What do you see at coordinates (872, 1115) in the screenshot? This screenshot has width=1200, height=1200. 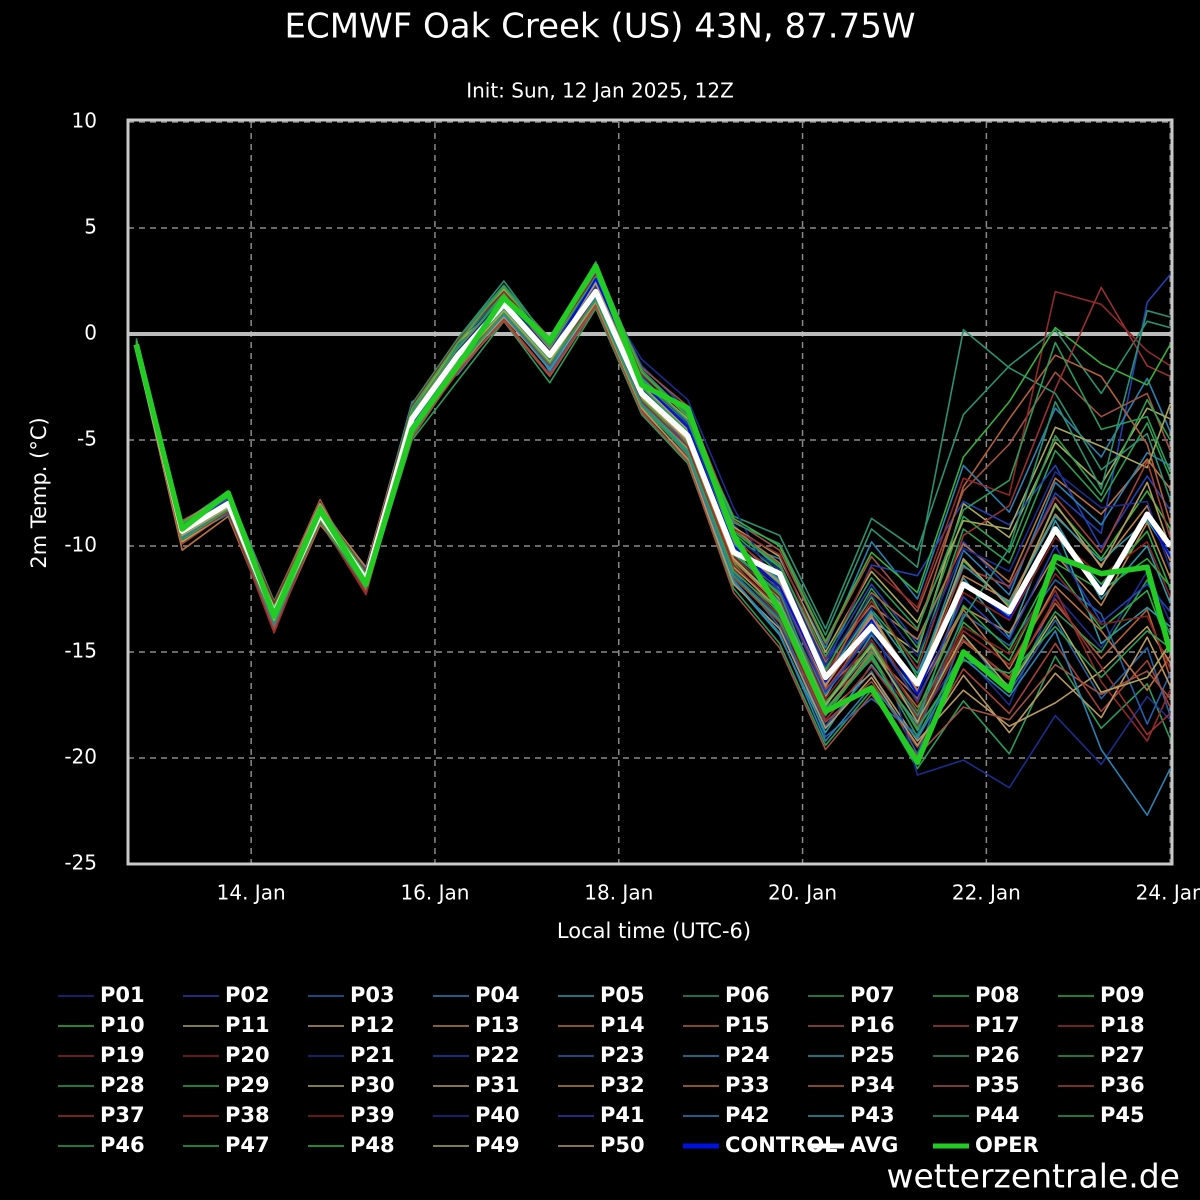 I see `legend-label: P43` at bounding box center [872, 1115].